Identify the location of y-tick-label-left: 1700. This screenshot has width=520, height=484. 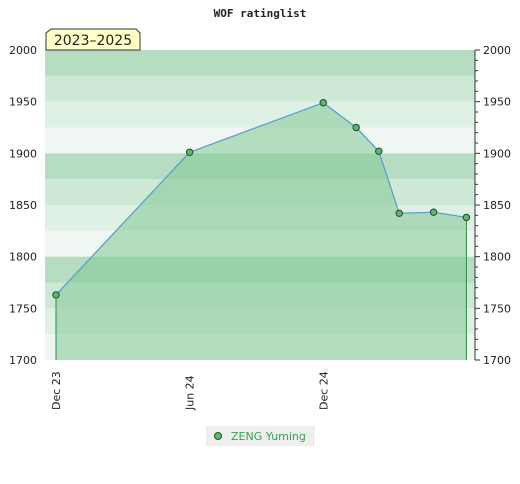
(23, 360).